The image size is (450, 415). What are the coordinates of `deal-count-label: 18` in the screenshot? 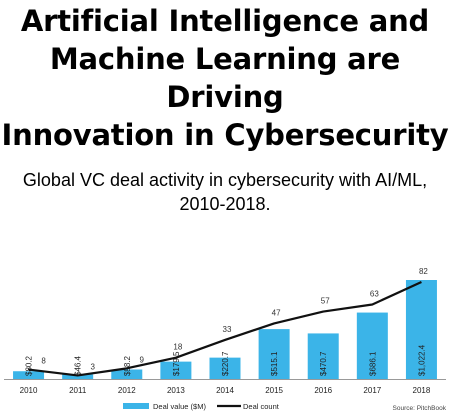 It's located at (177, 347).